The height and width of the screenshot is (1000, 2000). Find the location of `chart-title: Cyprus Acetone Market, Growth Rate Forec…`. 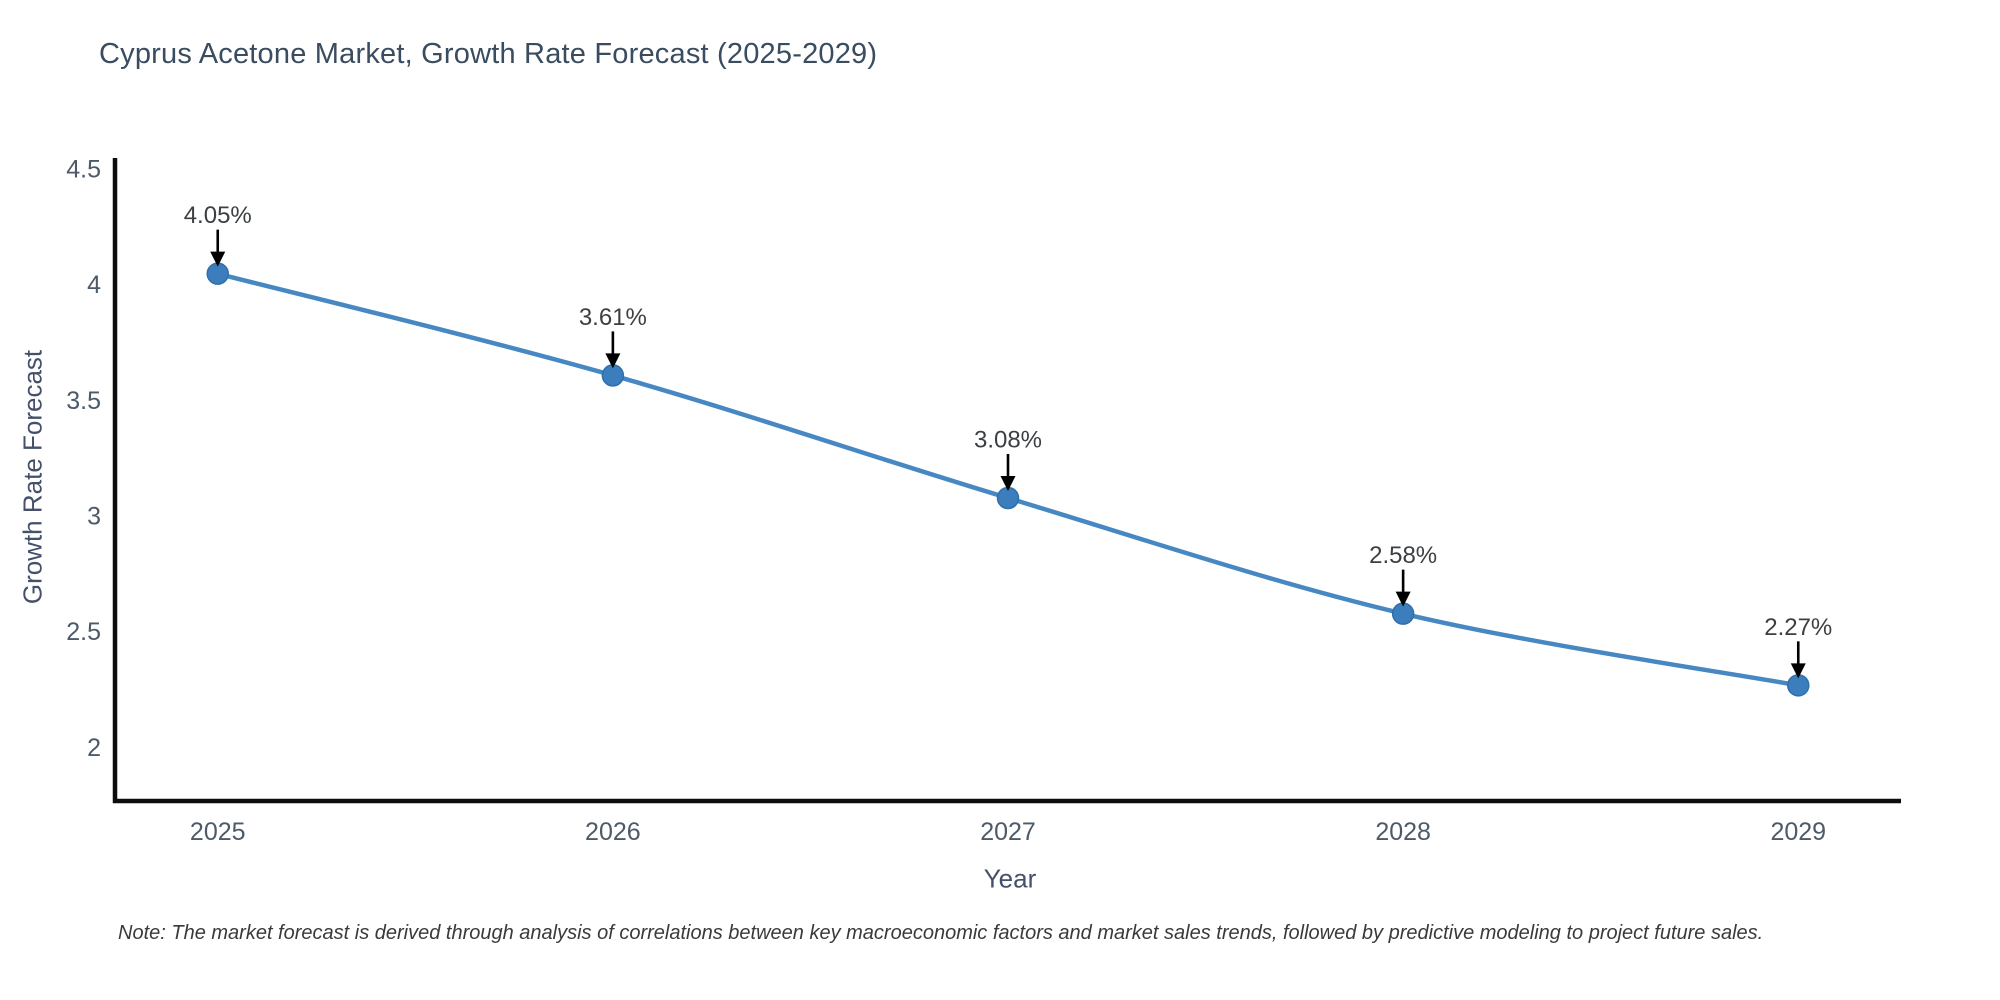

chart-title: Cyprus Acetone Market, Growth Rate Forec… is located at coordinates (488, 54).